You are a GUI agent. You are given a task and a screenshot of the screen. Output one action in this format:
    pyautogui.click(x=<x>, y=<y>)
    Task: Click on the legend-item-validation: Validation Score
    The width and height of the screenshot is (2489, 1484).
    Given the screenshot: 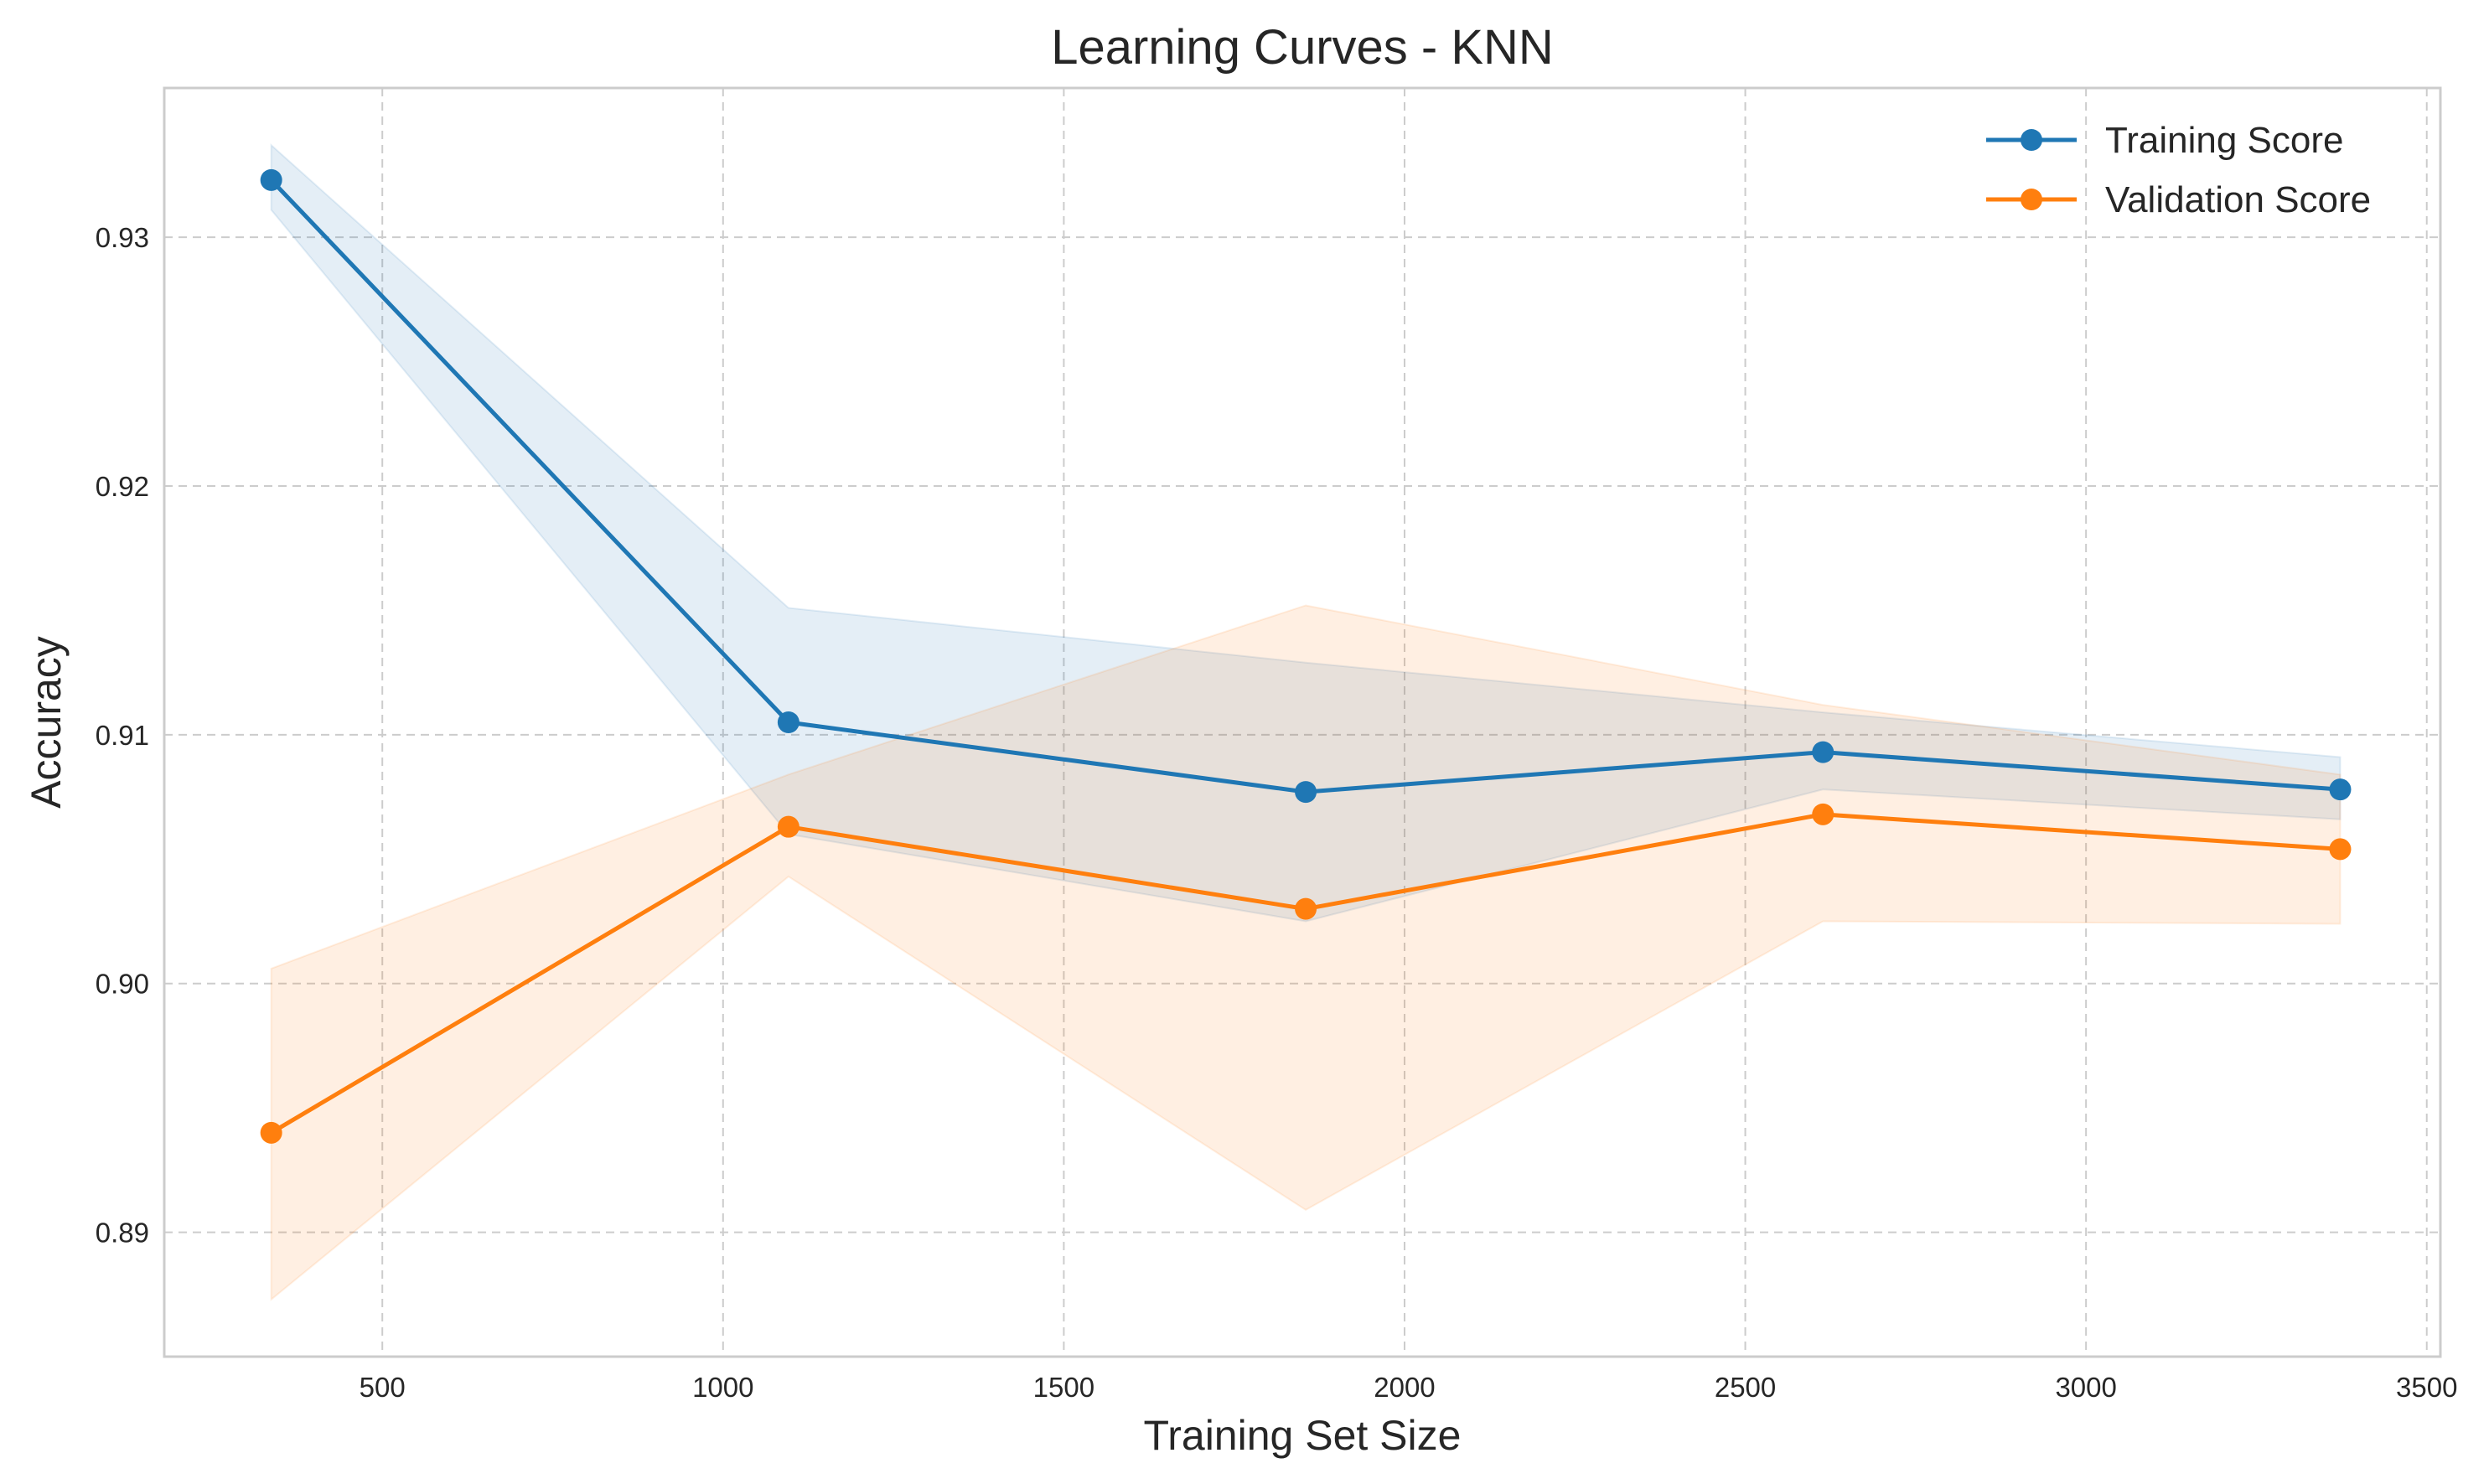 What is the action you would take?
    pyautogui.click(x=2178, y=200)
    